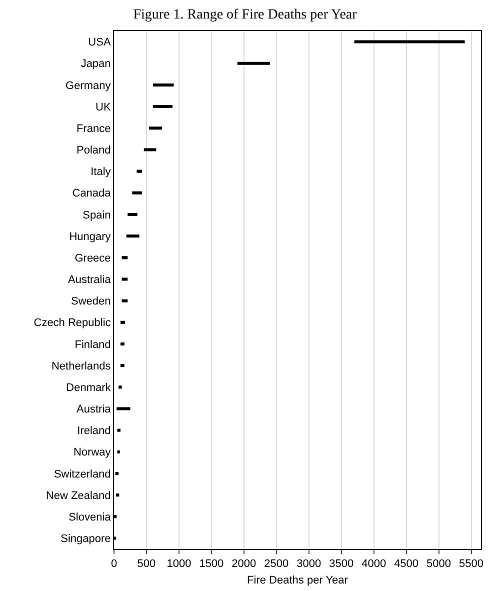  Describe the element at coordinates (95, 64) in the screenshot. I see `y-tick-label: Japan` at that location.